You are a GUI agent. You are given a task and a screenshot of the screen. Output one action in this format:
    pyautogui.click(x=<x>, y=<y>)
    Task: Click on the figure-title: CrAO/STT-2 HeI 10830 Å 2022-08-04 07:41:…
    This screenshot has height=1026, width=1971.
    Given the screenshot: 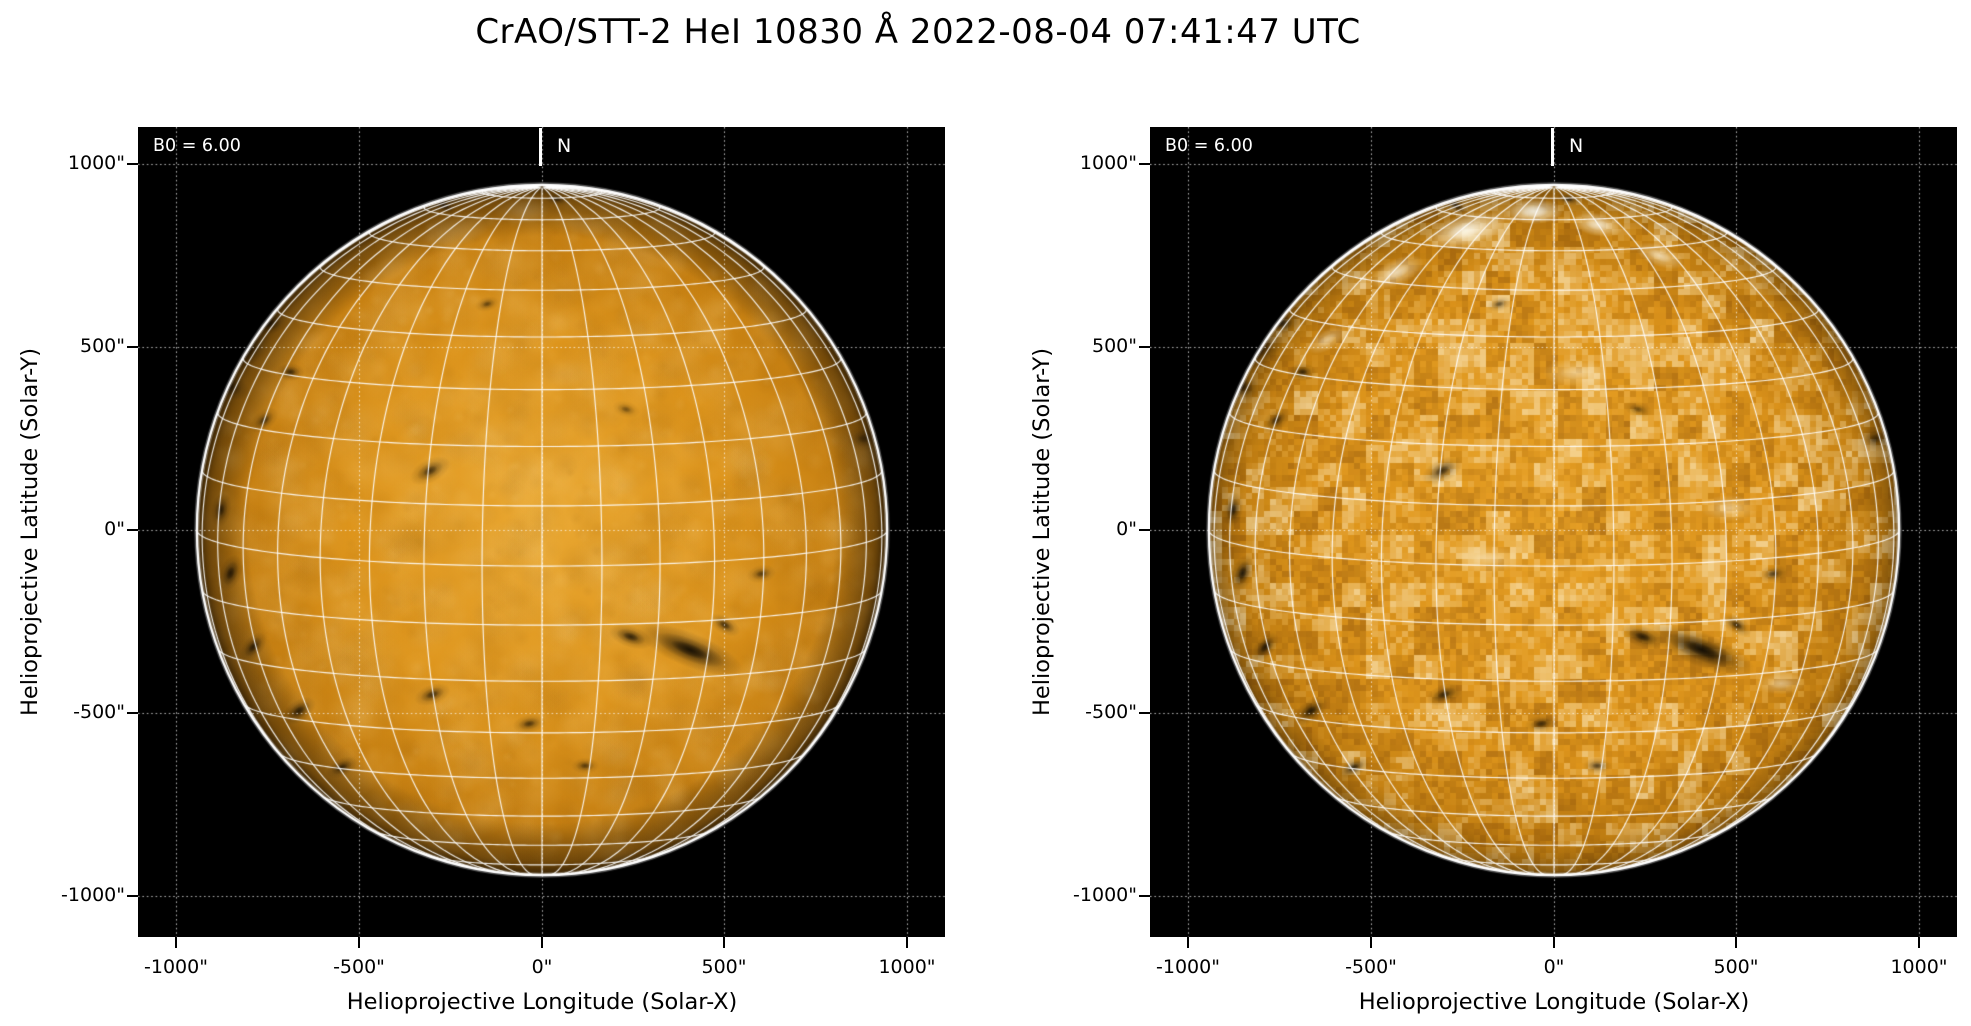 What is the action you would take?
    pyautogui.click(x=918, y=32)
    